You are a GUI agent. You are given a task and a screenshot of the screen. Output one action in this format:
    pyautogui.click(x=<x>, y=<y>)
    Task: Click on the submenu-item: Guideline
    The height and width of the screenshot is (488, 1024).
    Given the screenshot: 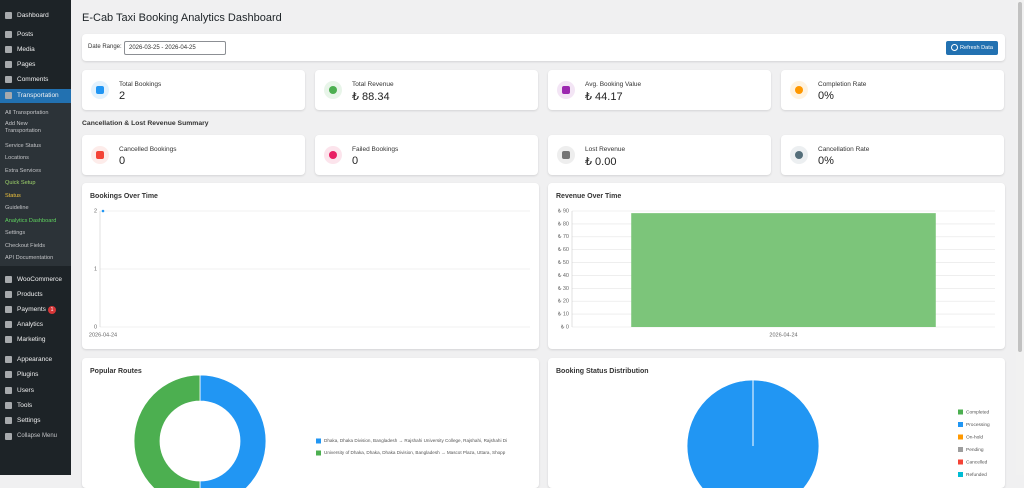 What is the action you would take?
    pyautogui.click(x=17, y=208)
    